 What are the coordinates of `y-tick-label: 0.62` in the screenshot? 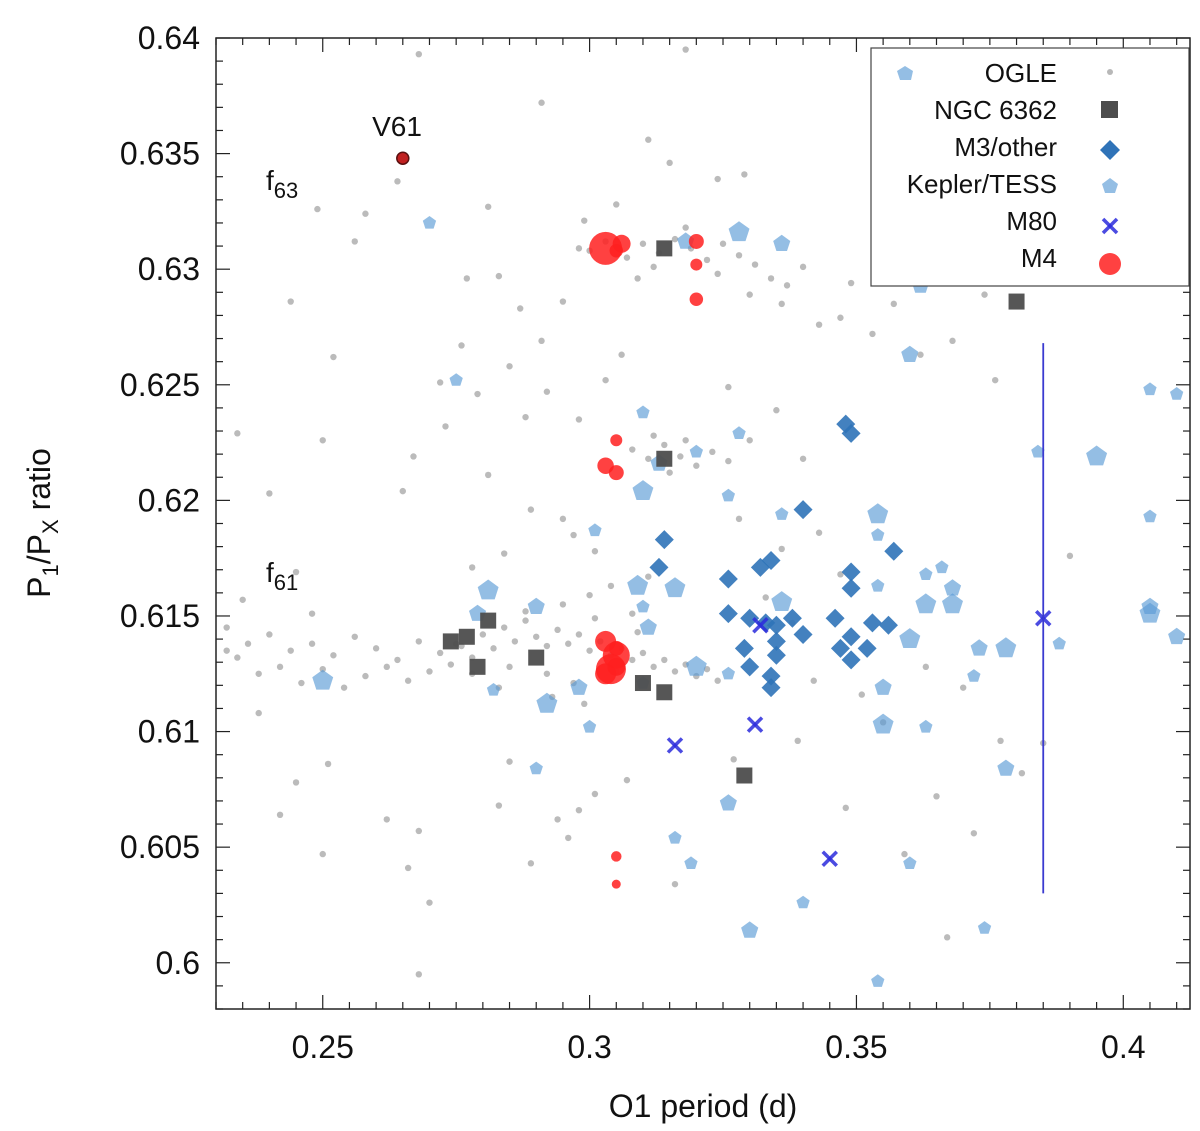 It's located at (169, 500).